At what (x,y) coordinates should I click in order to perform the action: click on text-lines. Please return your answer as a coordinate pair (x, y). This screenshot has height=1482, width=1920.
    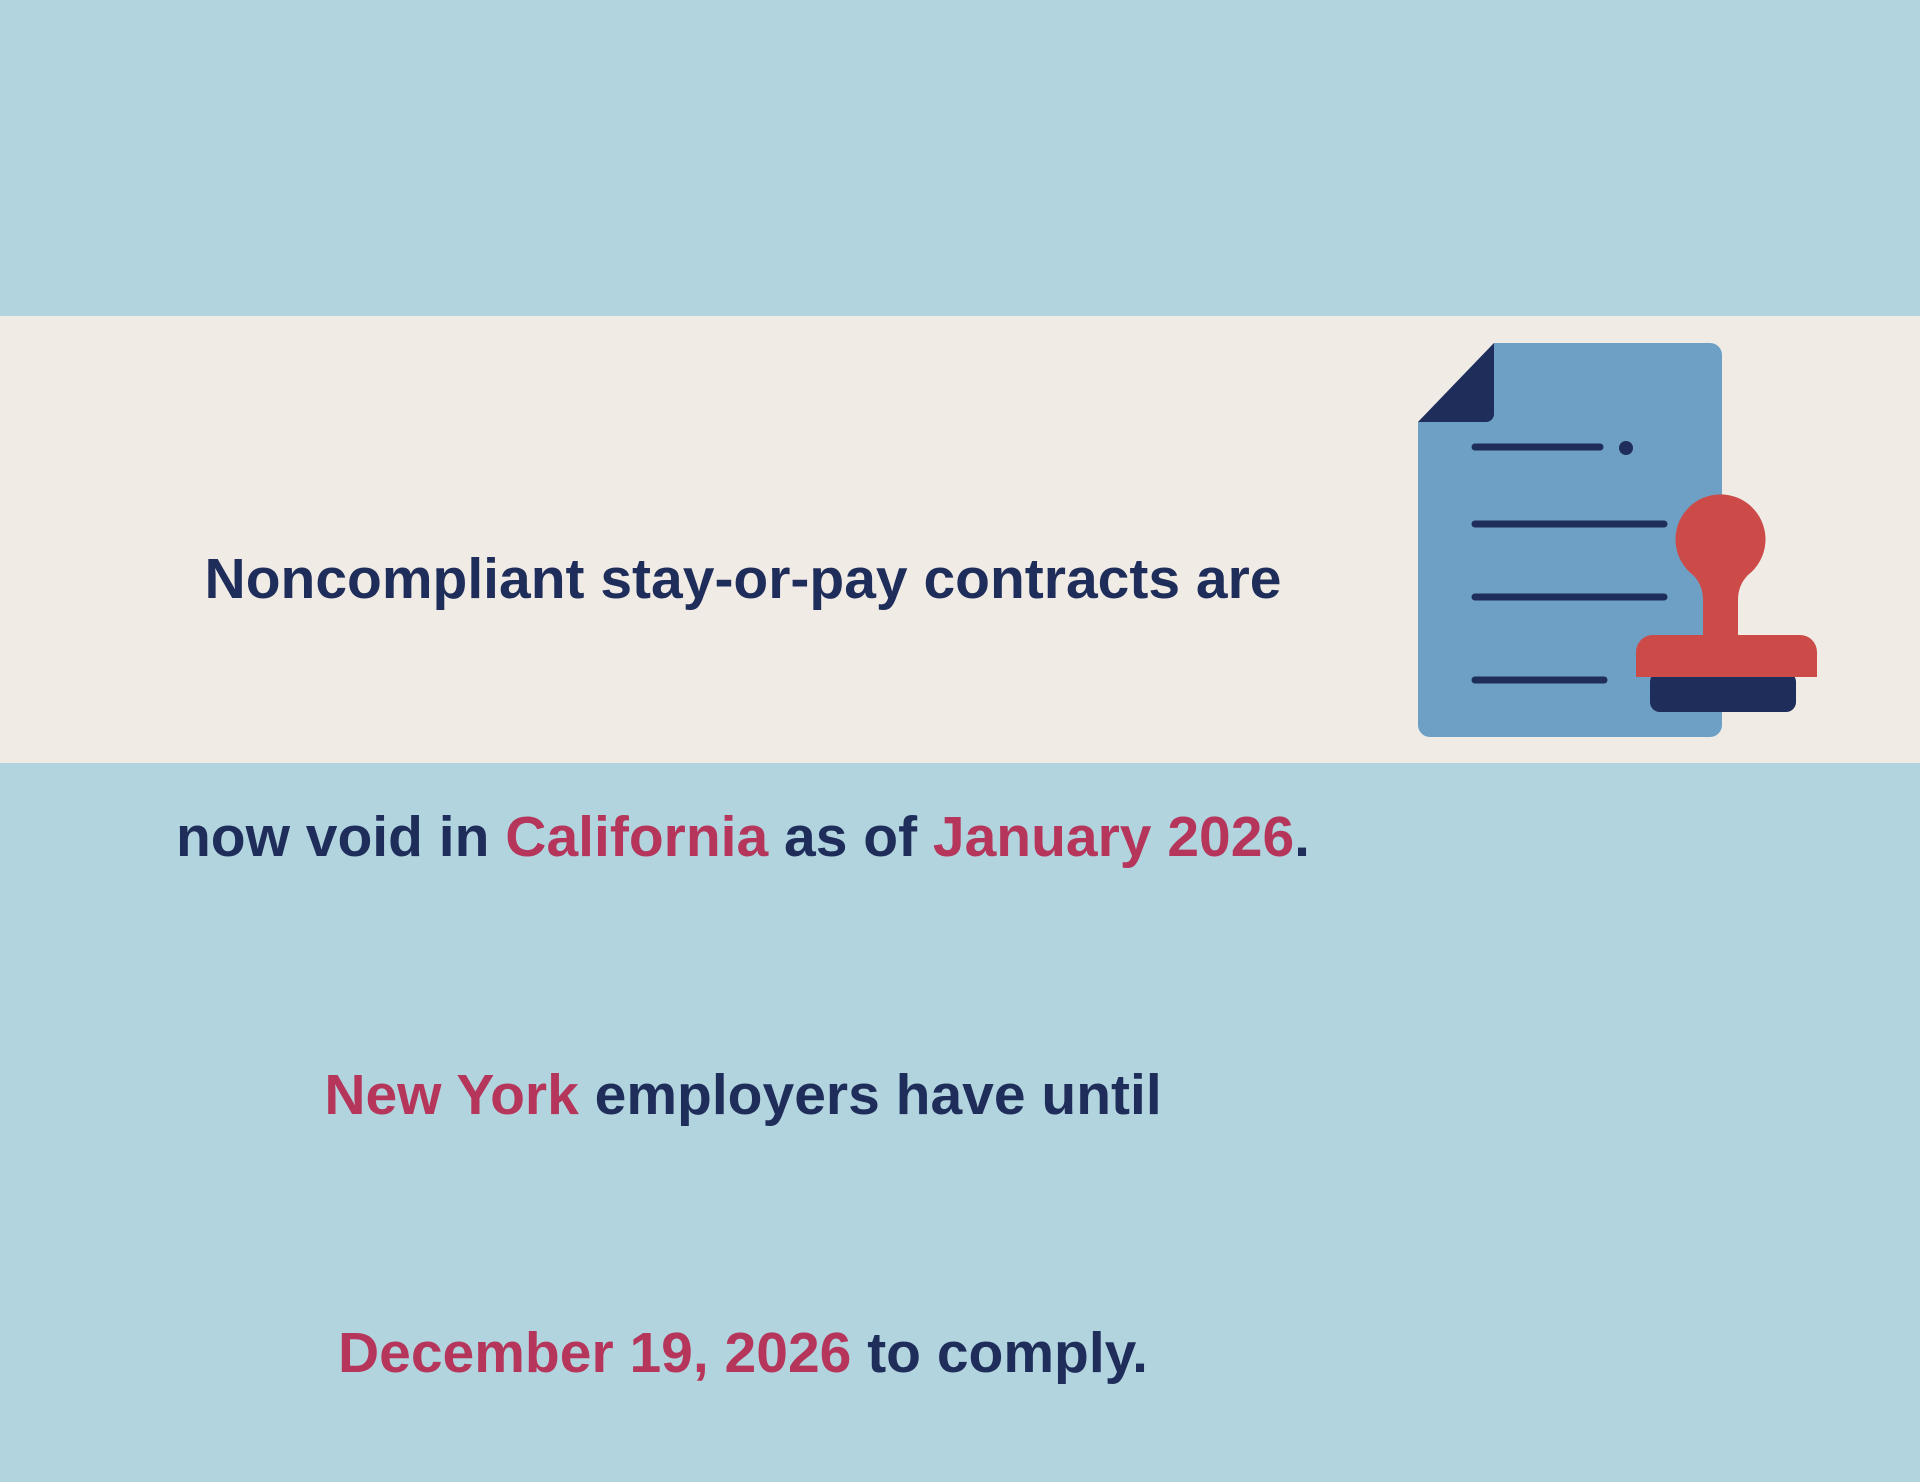
    Looking at the image, I should click on (1569, 563).